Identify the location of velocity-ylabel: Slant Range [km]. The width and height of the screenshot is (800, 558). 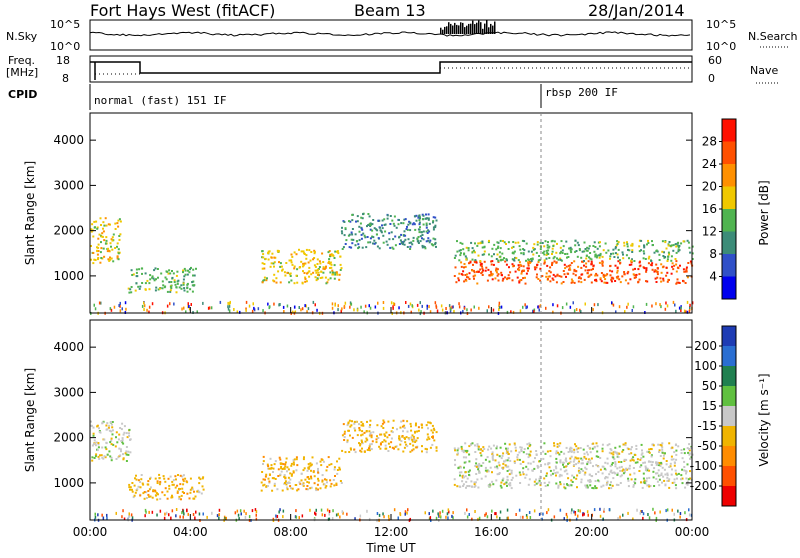
(30, 420).